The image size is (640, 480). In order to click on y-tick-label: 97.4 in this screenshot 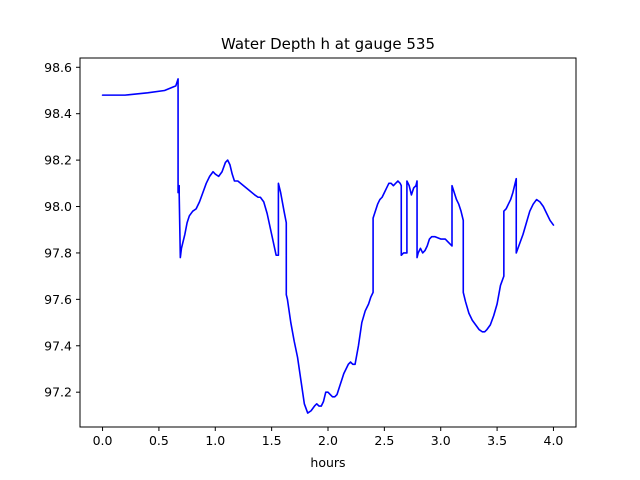, I will do `click(58, 345)`.